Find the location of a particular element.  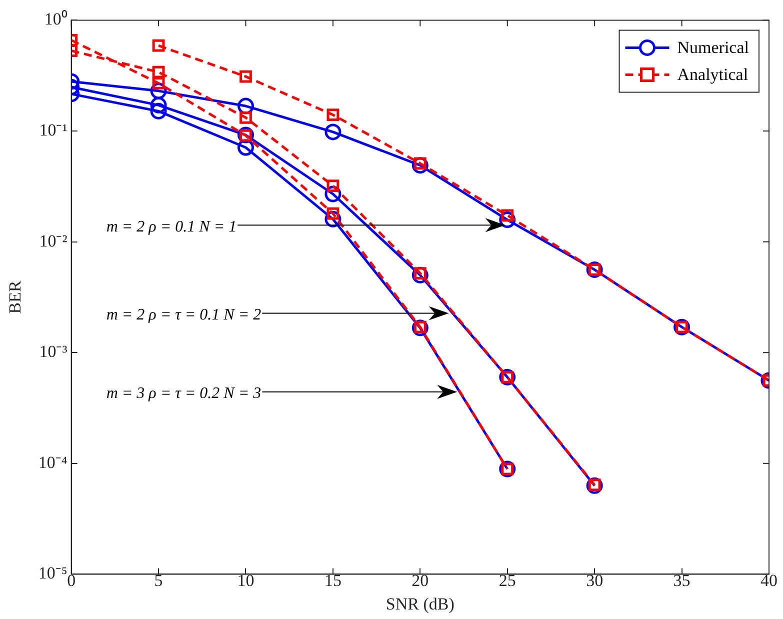

y-axis-title: BER is located at coordinates (15, 297).